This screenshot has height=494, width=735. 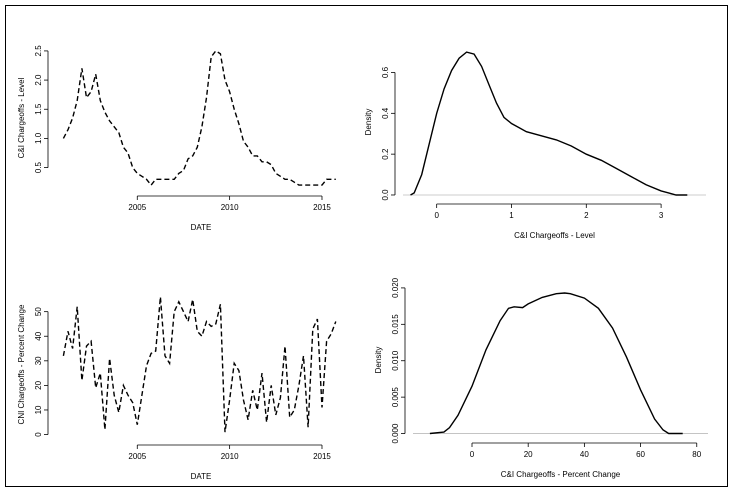 What do you see at coordinates (584, 454) in the screenshot?
I see `chart-4-x-tick-label: 40` at bounding box center [584, 454].